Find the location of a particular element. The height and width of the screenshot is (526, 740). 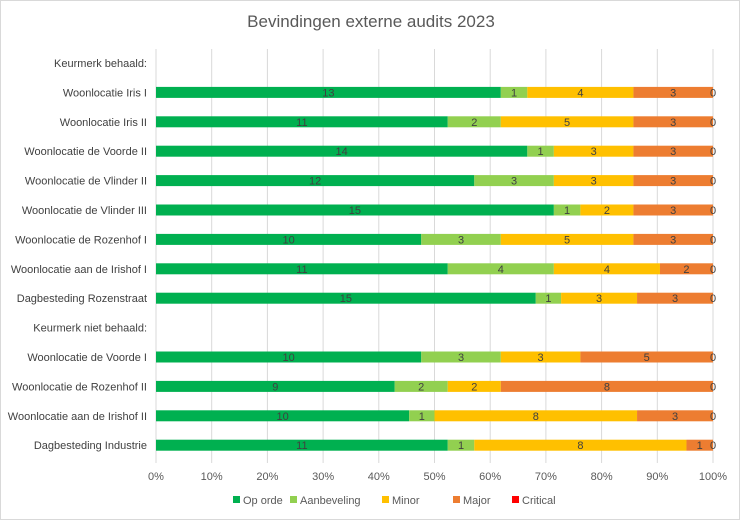

category-label: Keurmerk niet behaald: is located at coordinates (90, 329).